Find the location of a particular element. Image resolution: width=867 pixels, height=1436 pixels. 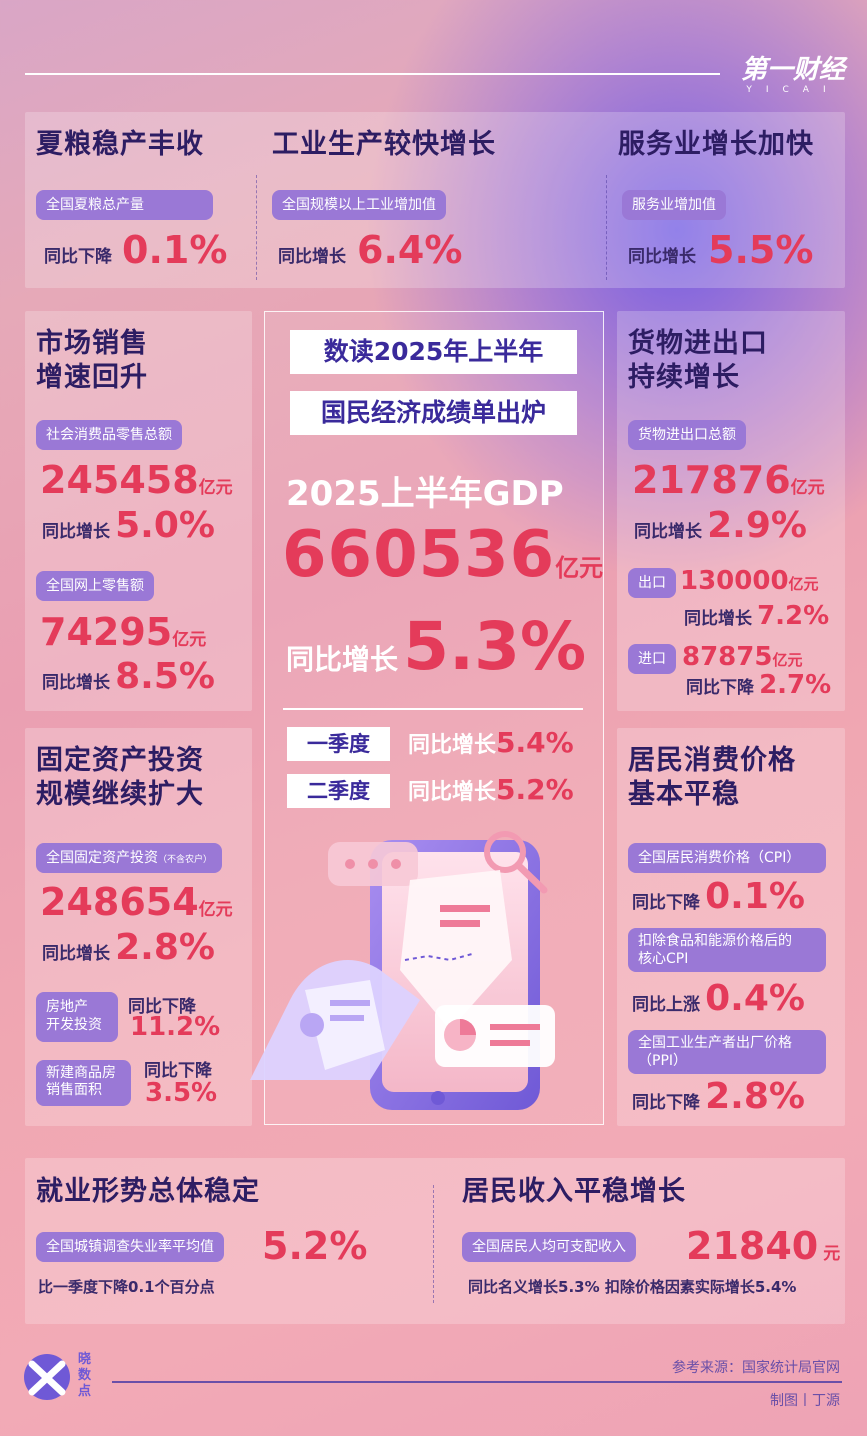

services-title: 服务业增长加快 is located at coordinates (716, 144).